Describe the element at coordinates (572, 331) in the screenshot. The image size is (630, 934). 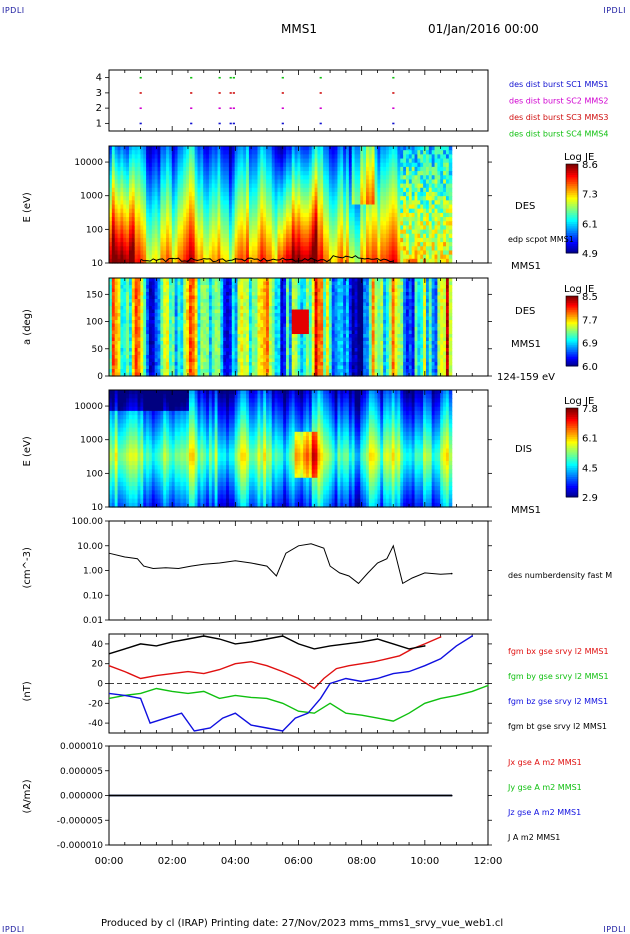
I see `des_pitch-colorbar` at that location.